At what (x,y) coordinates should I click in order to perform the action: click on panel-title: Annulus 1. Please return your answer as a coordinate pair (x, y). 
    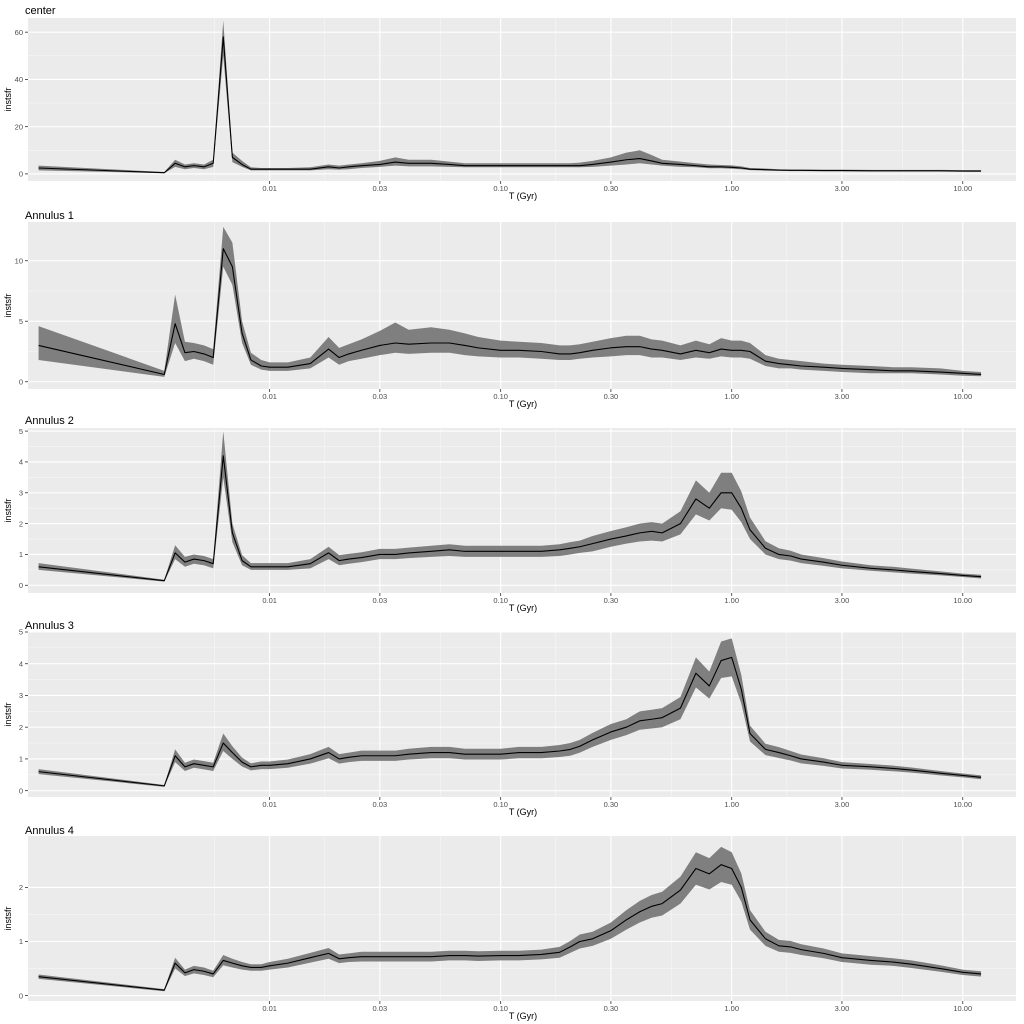
    Looking at the image, I should click on (49, 216).